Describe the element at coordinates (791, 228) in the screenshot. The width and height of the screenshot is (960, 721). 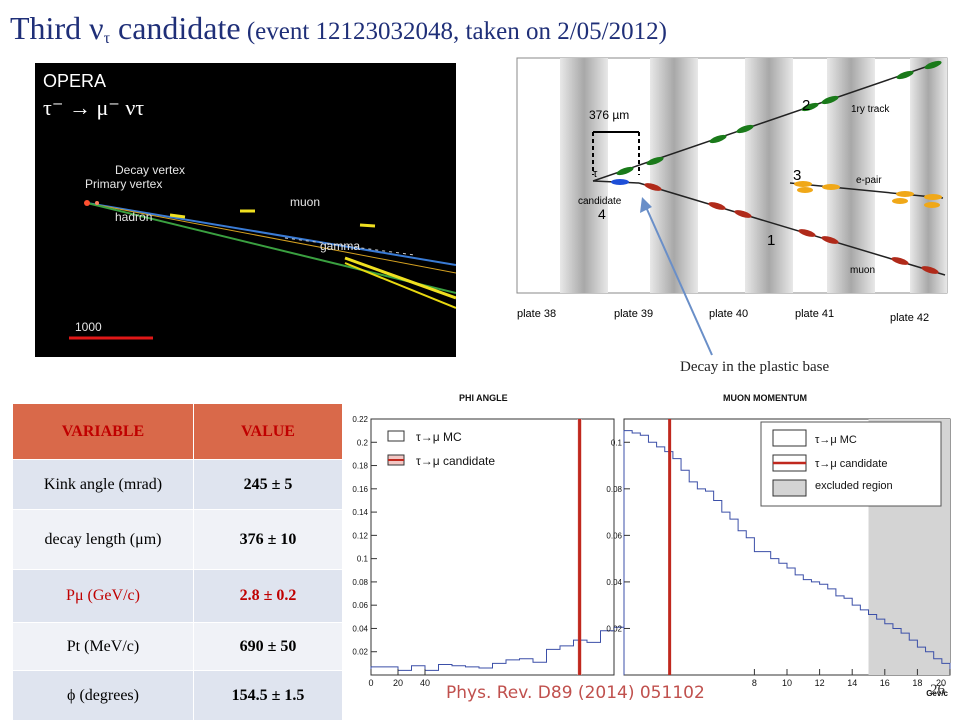
I see `muon-track-segments` at that location.